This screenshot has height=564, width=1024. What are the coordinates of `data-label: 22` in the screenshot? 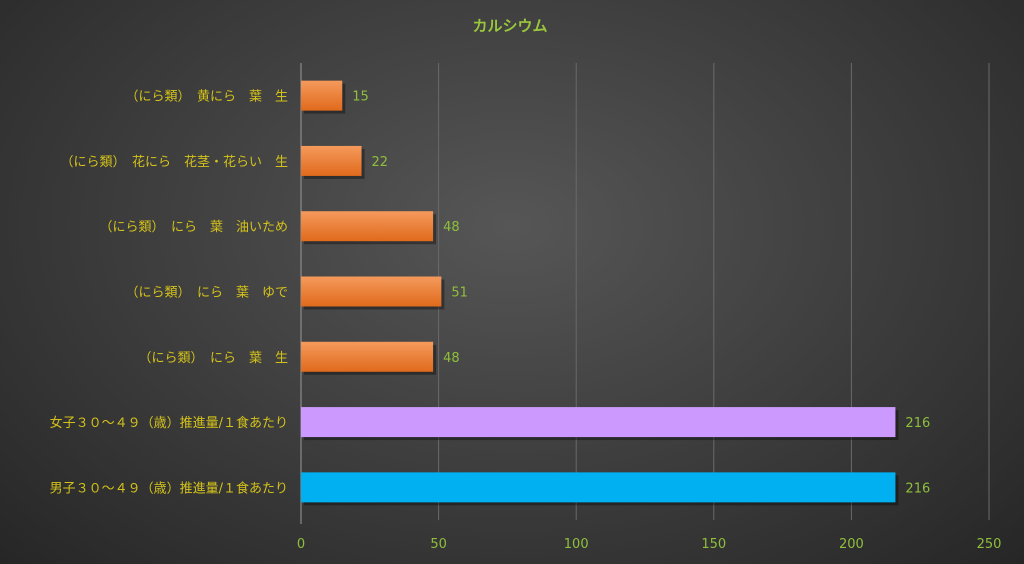 It's located at (380, 162).